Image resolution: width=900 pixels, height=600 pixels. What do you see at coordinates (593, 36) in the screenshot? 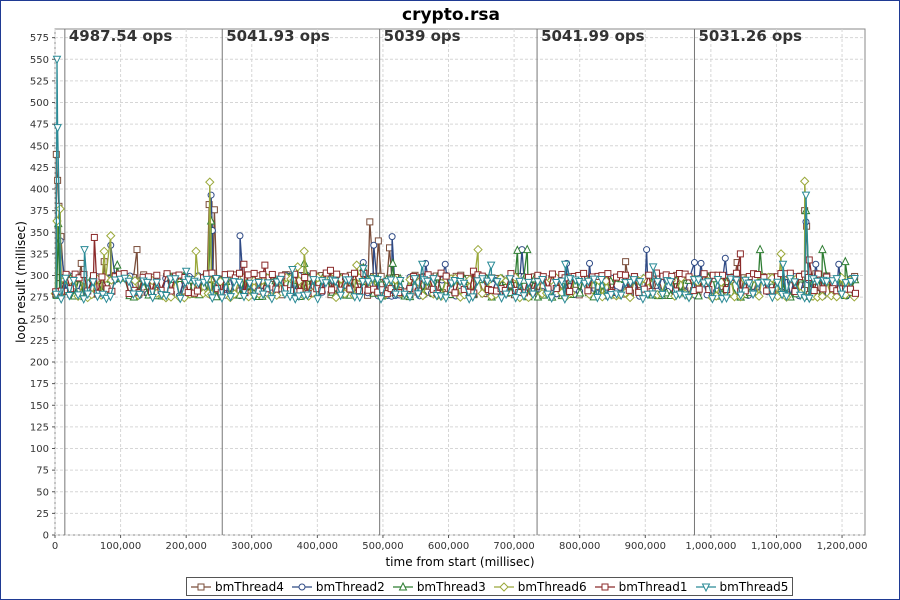
I see `interval-ops-label: 5041.99 ops` at bounding box center [593, 36].